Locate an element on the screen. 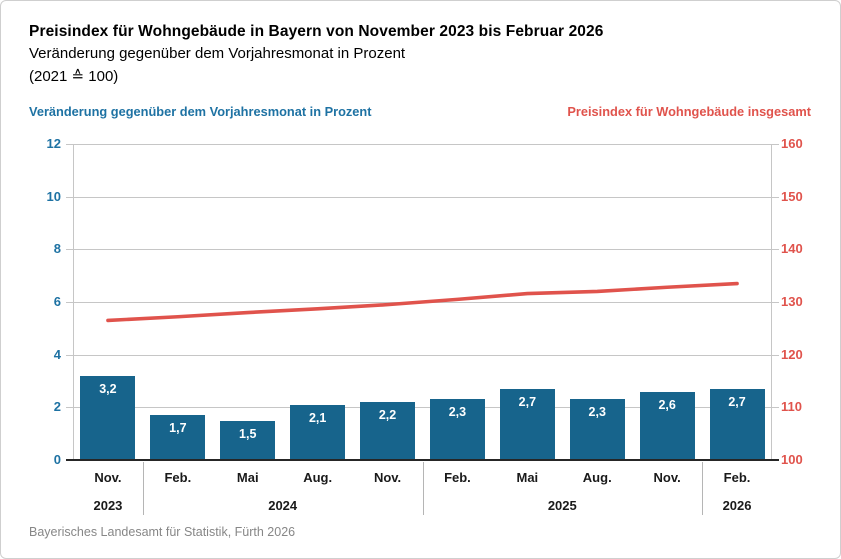 The width and height of the screenshot is (841, 559). bar-aug-2024 is located at coordinates (318, 432).